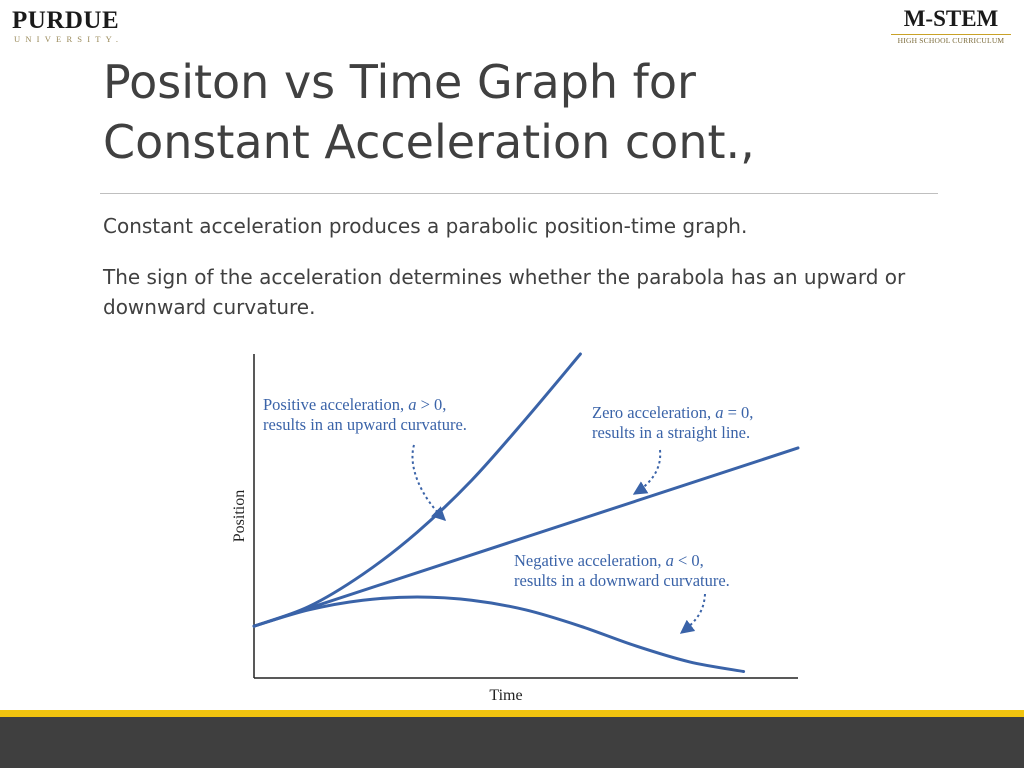  Describe the element at coordinates (505, 695) in the screenshot. I see `x-axis-label: Time` at that location.